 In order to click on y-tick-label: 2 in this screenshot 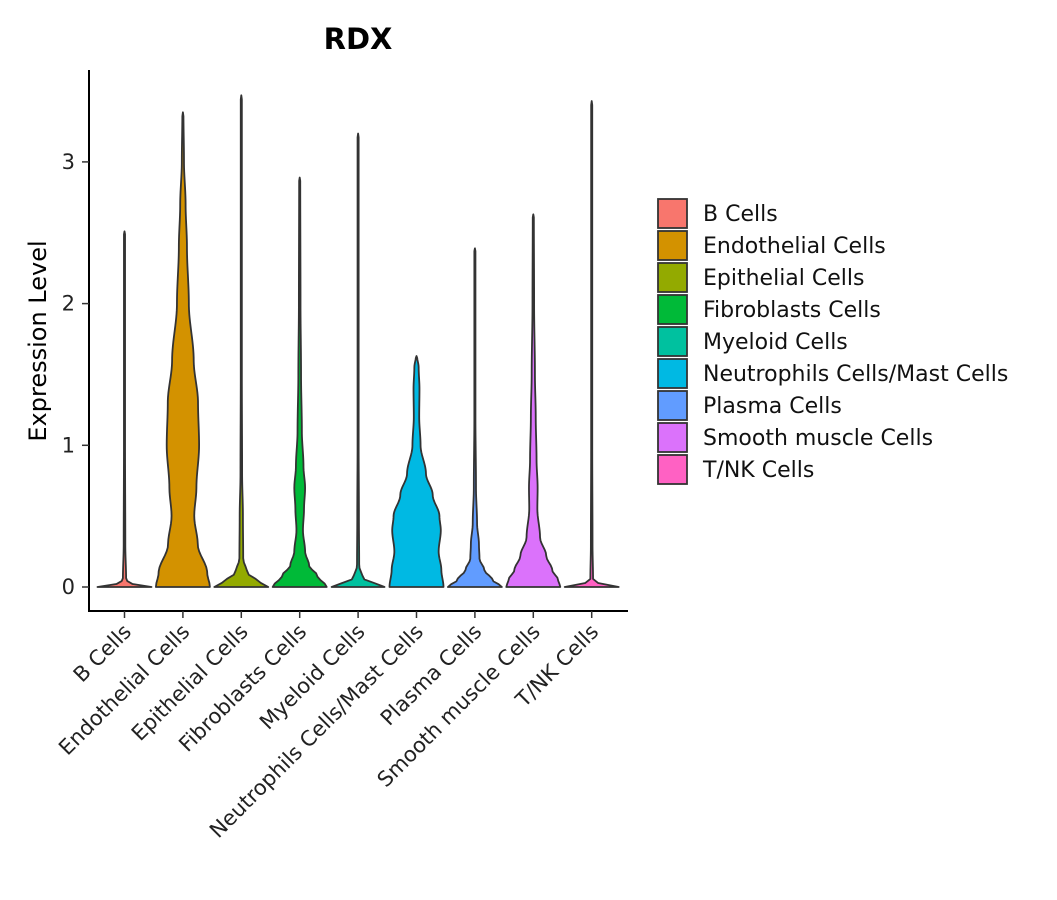, I will do `click(68, 304)`.